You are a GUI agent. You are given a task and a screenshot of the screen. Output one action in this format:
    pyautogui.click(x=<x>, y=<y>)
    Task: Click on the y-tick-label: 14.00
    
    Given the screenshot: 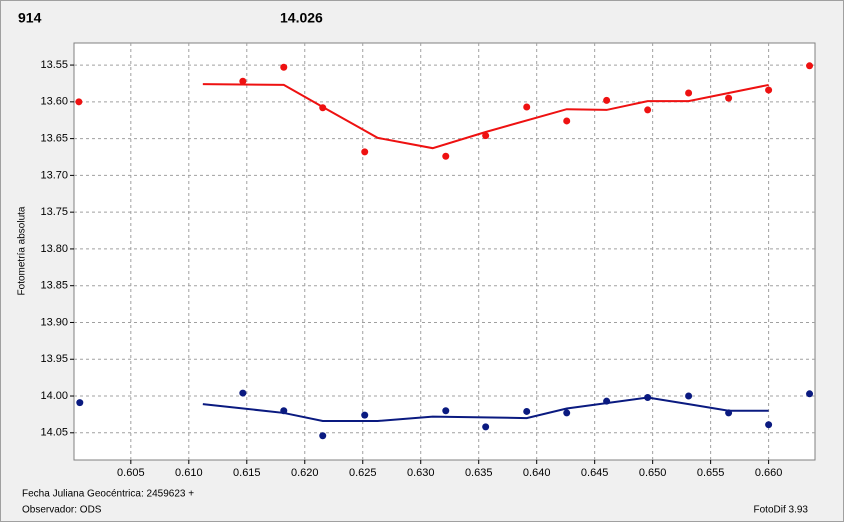 What is the action you would take?
    pyautogui.click(x=54, y=396)
    